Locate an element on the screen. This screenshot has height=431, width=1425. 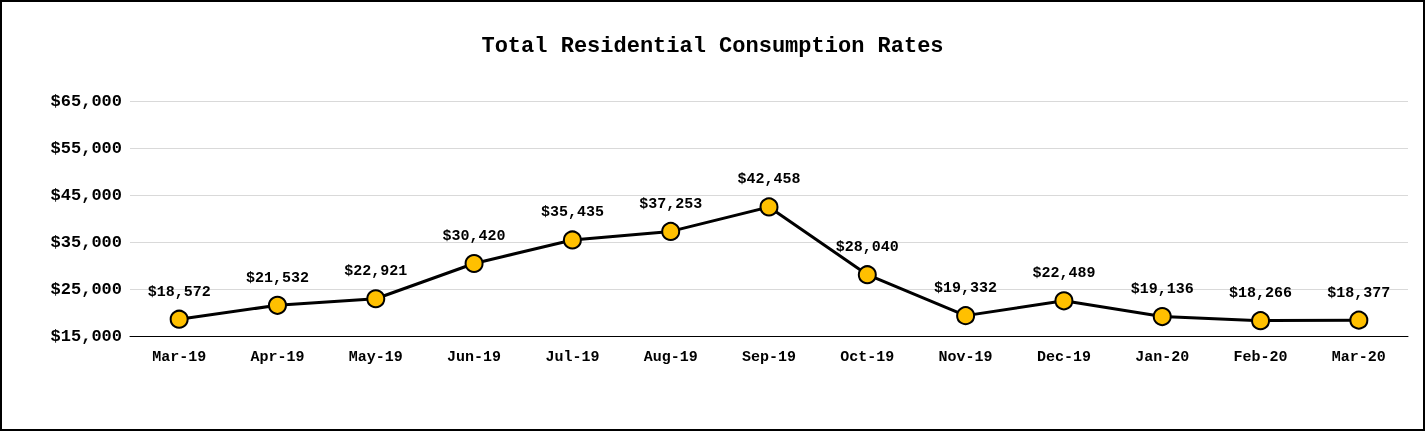
y-tick-label: $15,000 is located at coordinates (86, 336).